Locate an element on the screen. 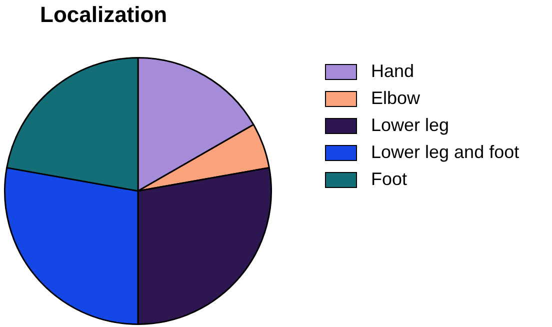 This screenshot has width=552, height=327. legend-label: Lower leg and foot is located at coordinates (445, 152).